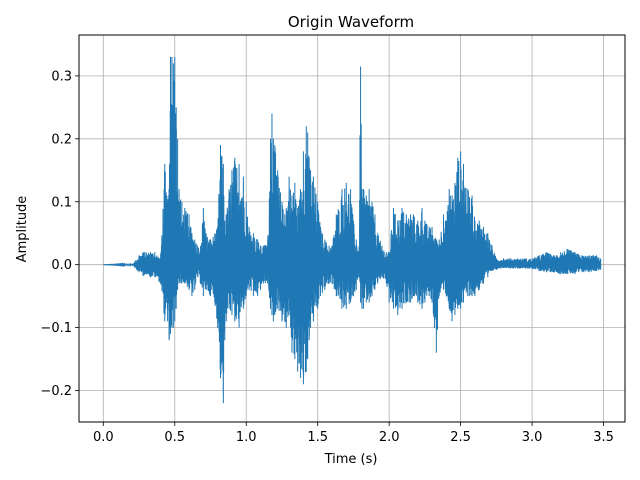 Image resolution: width=640 pixels, height=480 pixels. I want to click on x-tick-label: 2.5, so click(460, 437).